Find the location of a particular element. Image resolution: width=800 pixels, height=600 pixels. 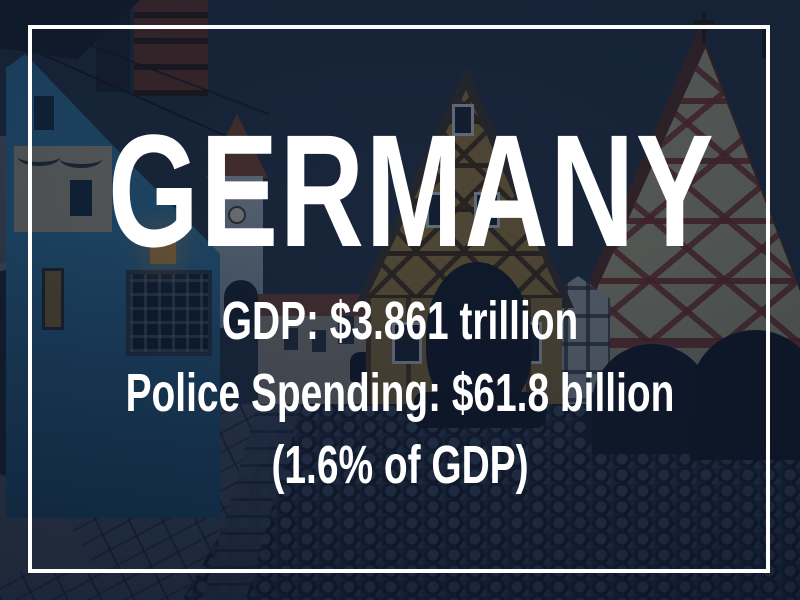

police-spending-stat: Police Spending: $61.8 billion is located at coordinates (400, 393).